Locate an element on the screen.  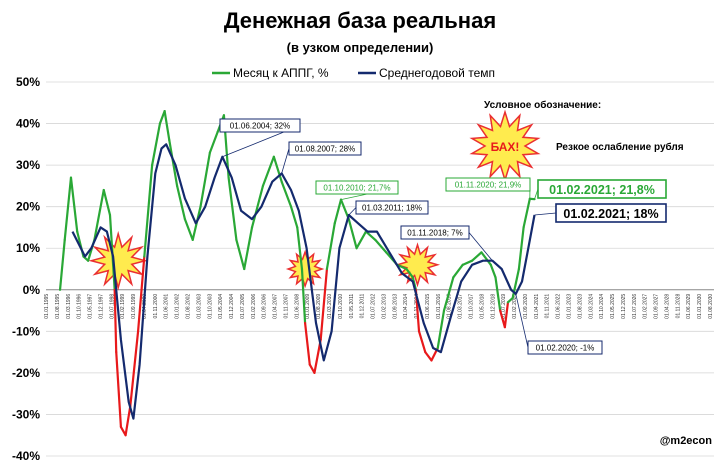
y-tick-label: -10% is located at coordinates (26, 331).